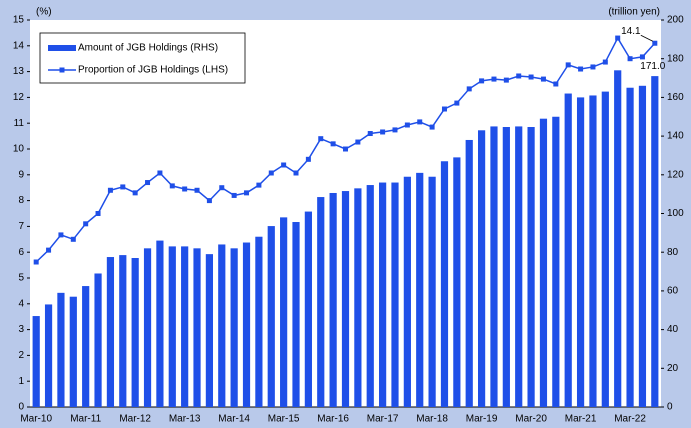  What do you see at coordinates (482, 419) in the screenshot?
I see `x-tick-label: Mar-19` at bounding box center [482, 419].